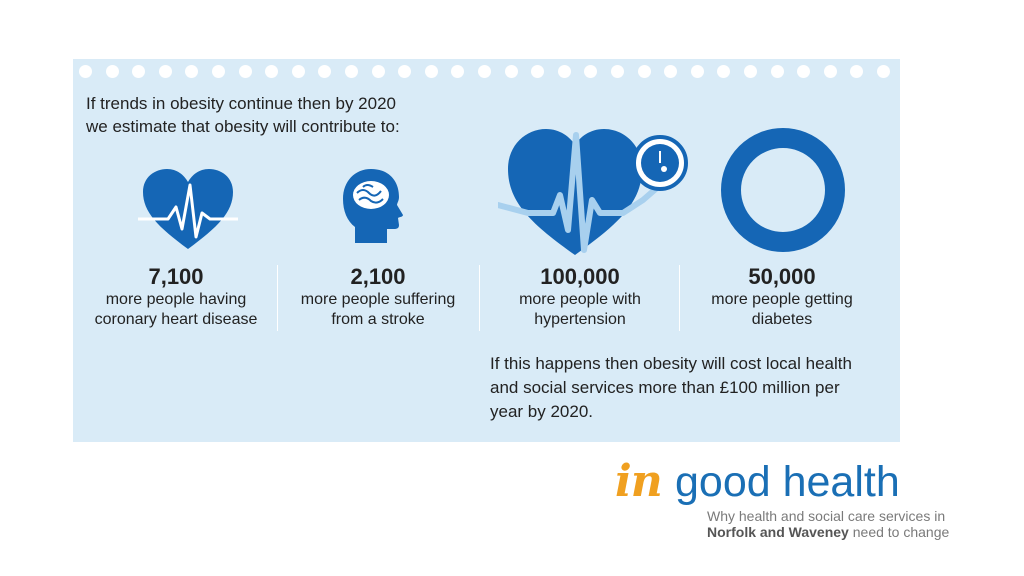  Describe the element at coordinates (580, 299) in the screenshot. I see `stat-desc-line-1: more people with` at that location.